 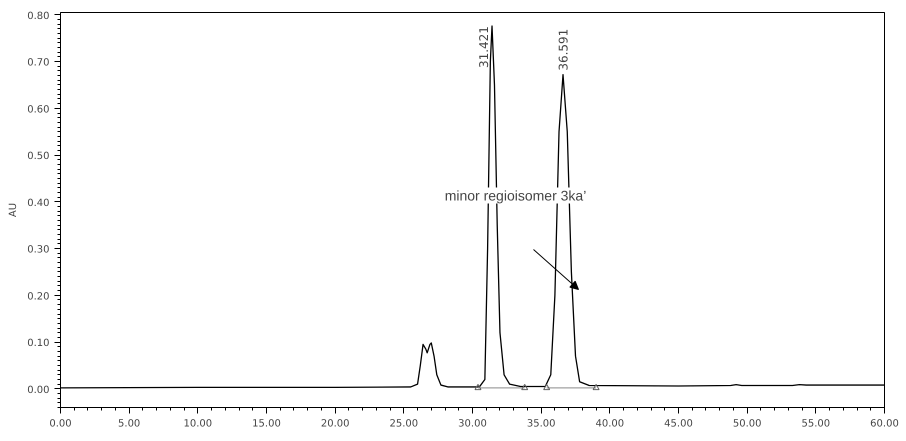 What do you see at coordinates (38, 110) in the screenshot?
I see `y-tick-label: 0.60` at bounding box center [38, 110].